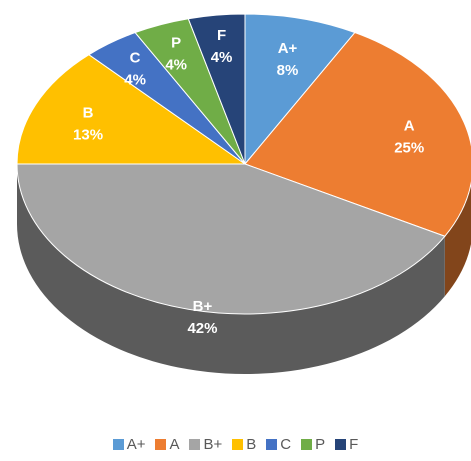  What do you see at coordinates (202, 317) in the screenshot?
I see `data-label: B+ 42%` at bounding box center [202, 317].